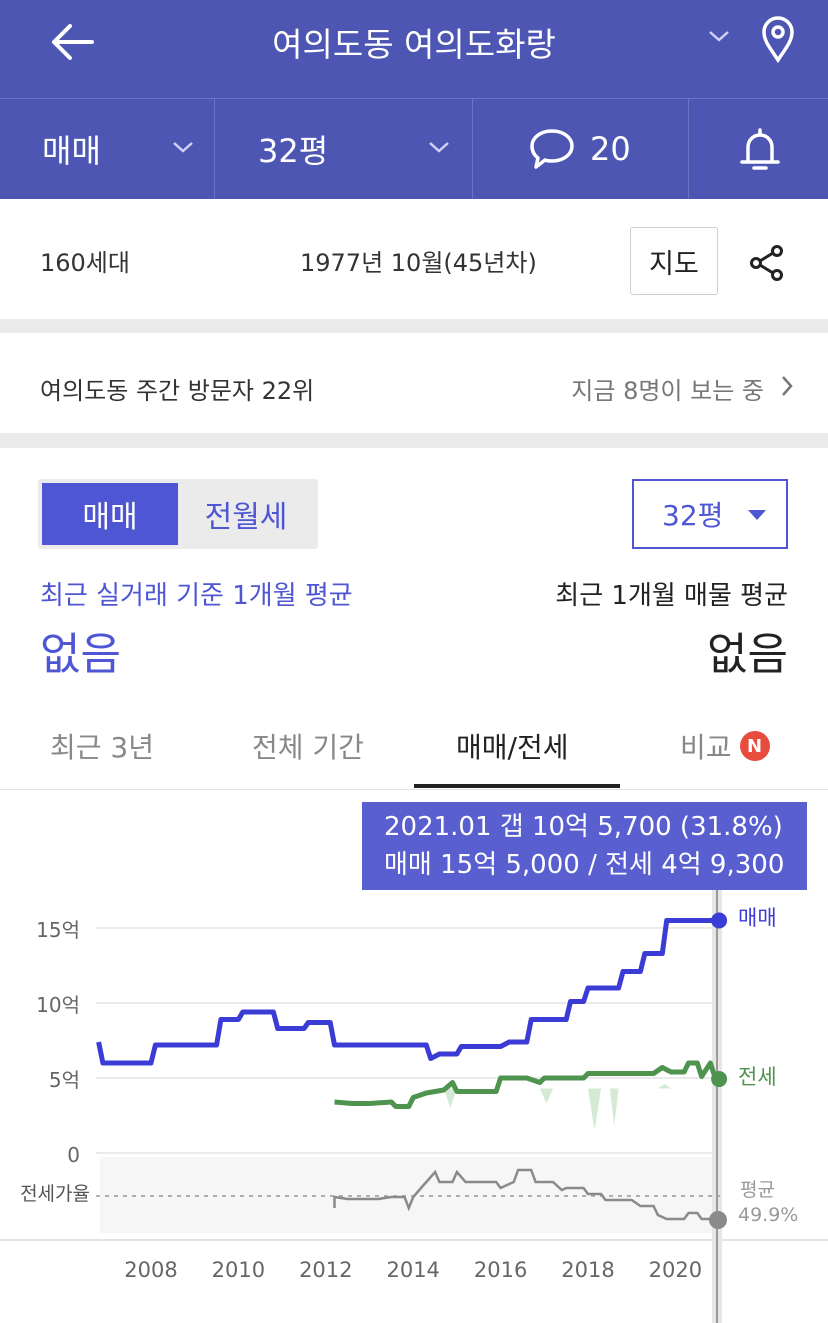 The width and height of the screenshot is (828, 1323). What do you see at coordinates (787, 386) in the screenshot?
I see `chevron-right-icon` at bounding box center [787, 386].